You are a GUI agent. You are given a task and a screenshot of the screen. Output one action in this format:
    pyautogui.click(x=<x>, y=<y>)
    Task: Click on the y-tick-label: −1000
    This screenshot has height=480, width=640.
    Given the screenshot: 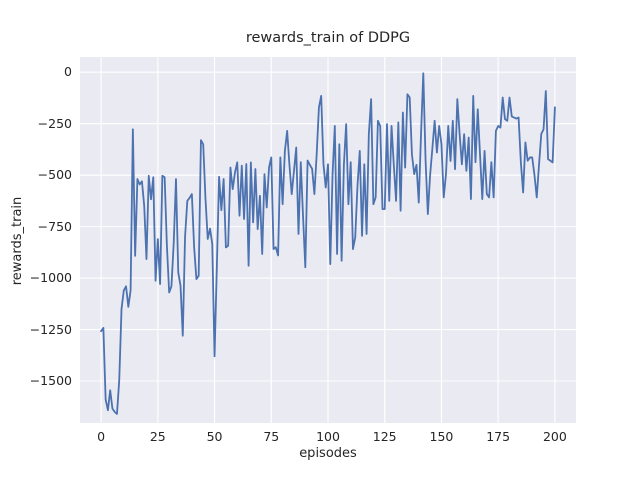 What is the action you would take?
    pyautogui.click(x=50, y=278)
    